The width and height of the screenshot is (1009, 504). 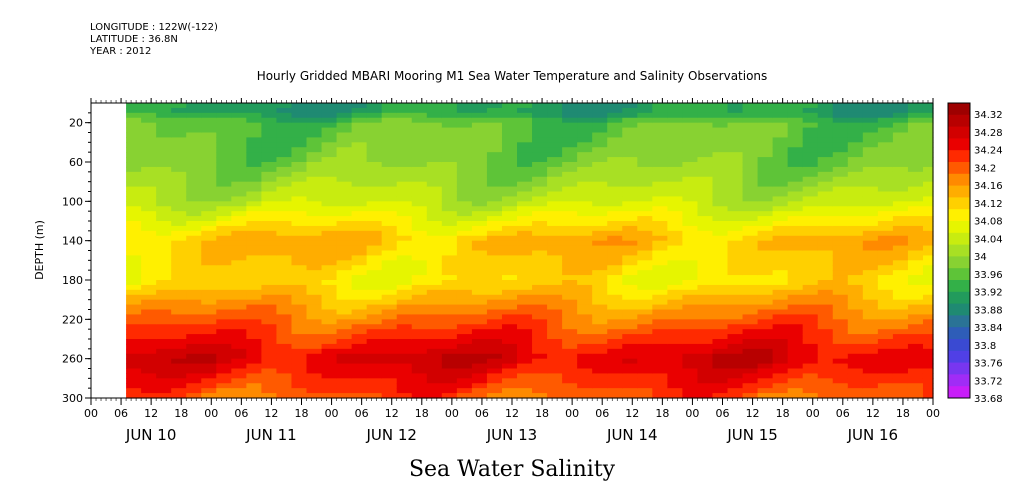 What do you see at coordinates (813, 413) in the screenshot?
I see `x-tick-label: 00` at bounding box center [813, 413].